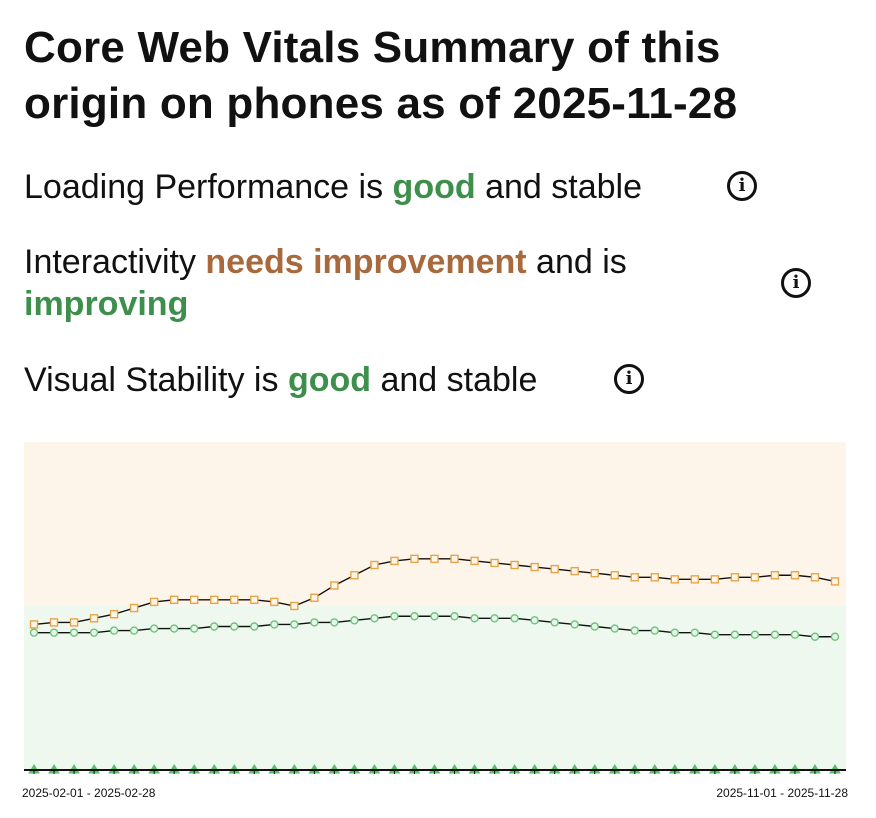 The height and width of the screenshot is (818, 876). I want to click on metric-text: Loading Performance is, so click(208, 187).